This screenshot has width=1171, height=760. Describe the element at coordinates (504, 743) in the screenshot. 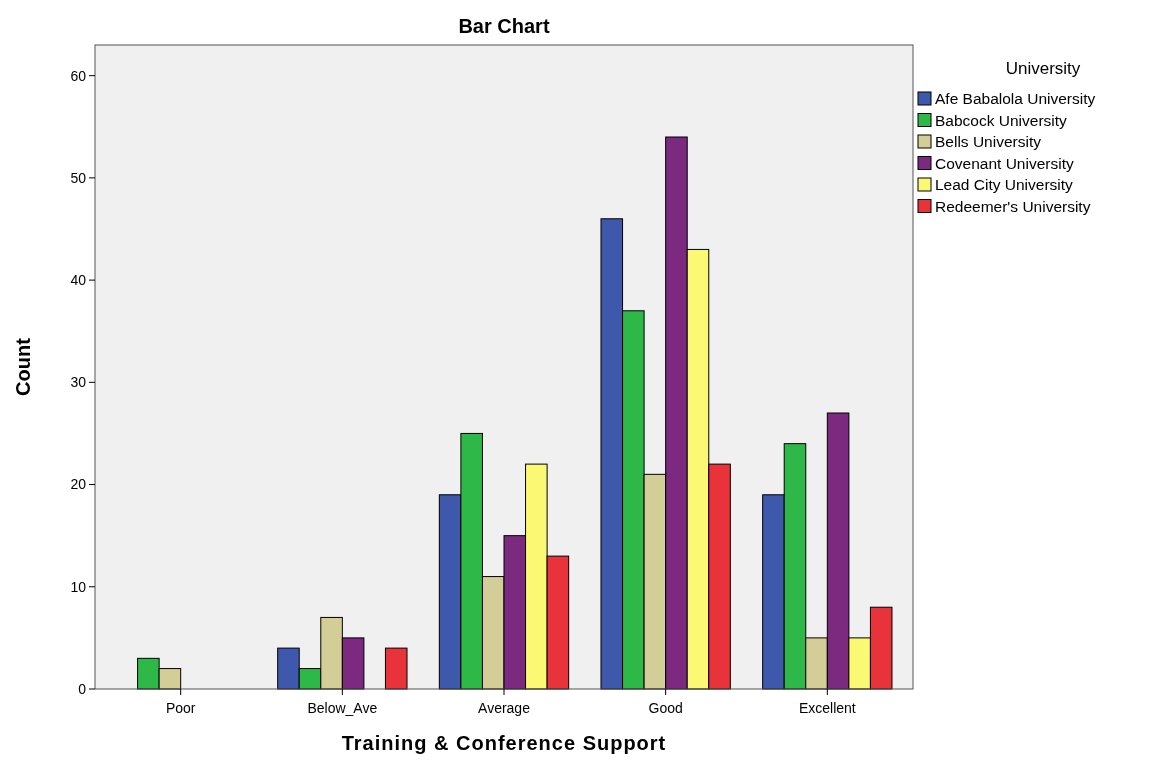

I see `x-axis-title: Training & Conference Support` at that location.